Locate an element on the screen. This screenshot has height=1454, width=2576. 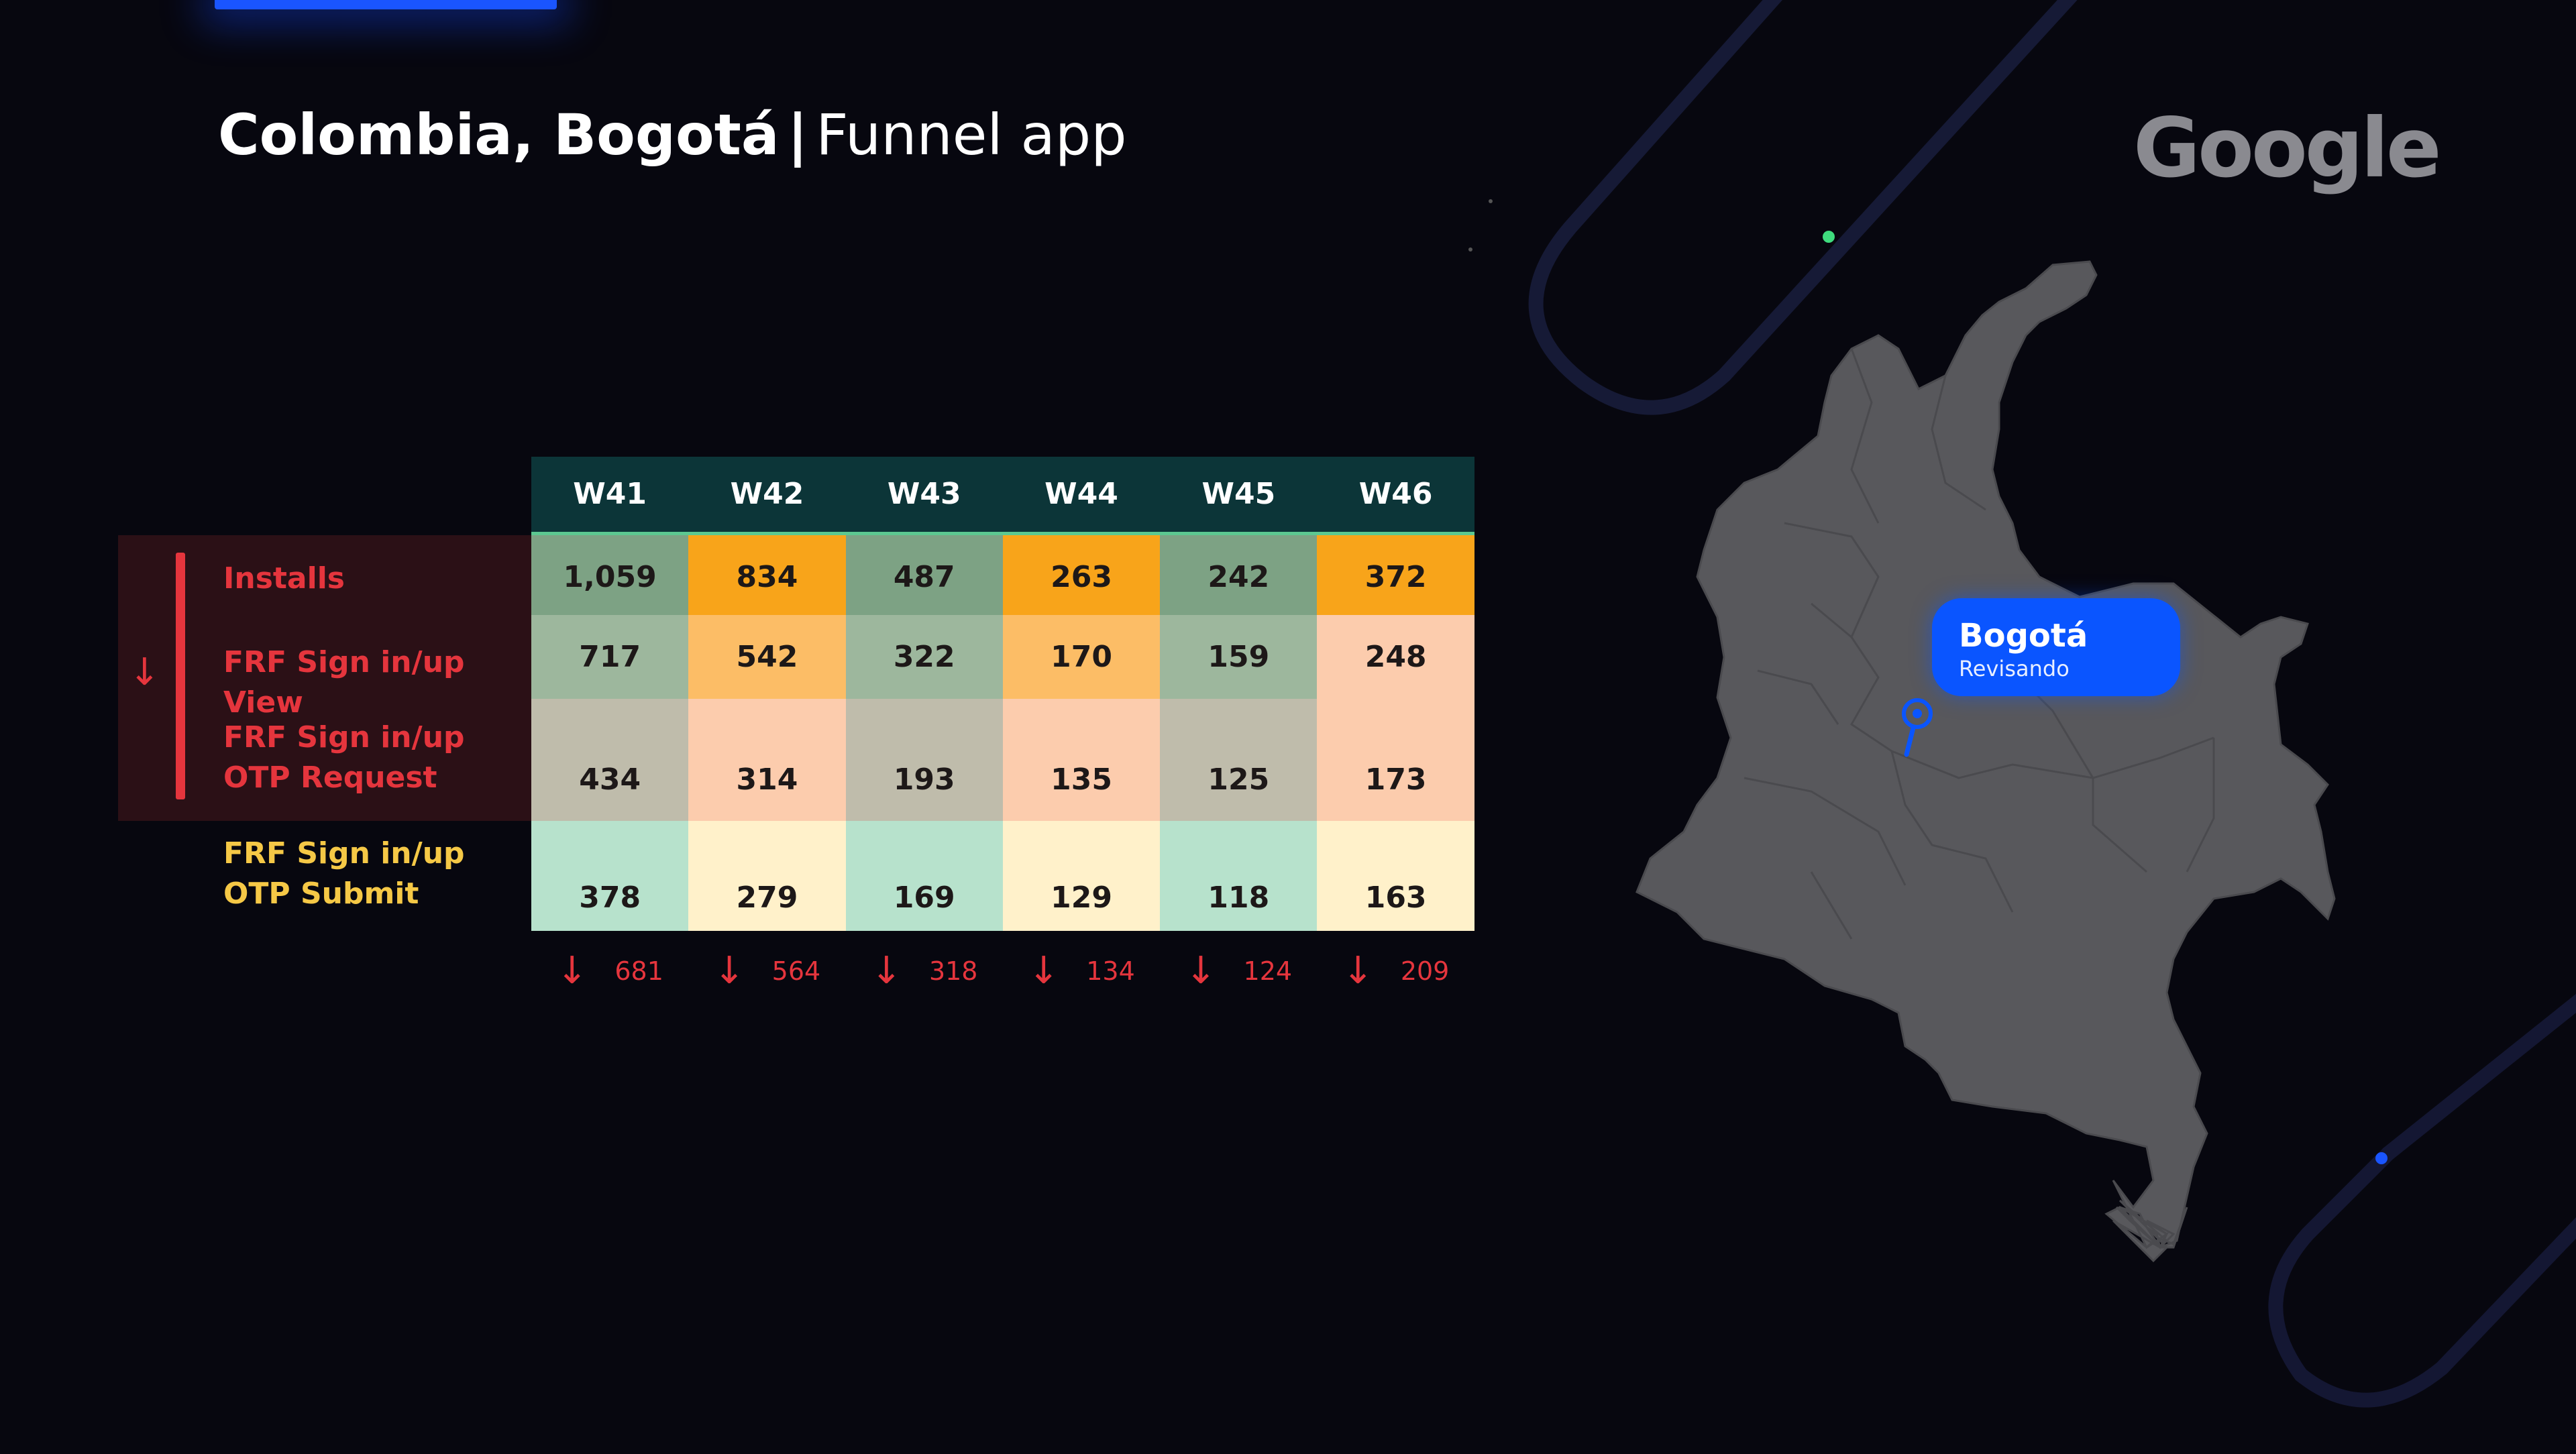
drop-cell: ↓ 134 is located at coordinates (1081, 971).